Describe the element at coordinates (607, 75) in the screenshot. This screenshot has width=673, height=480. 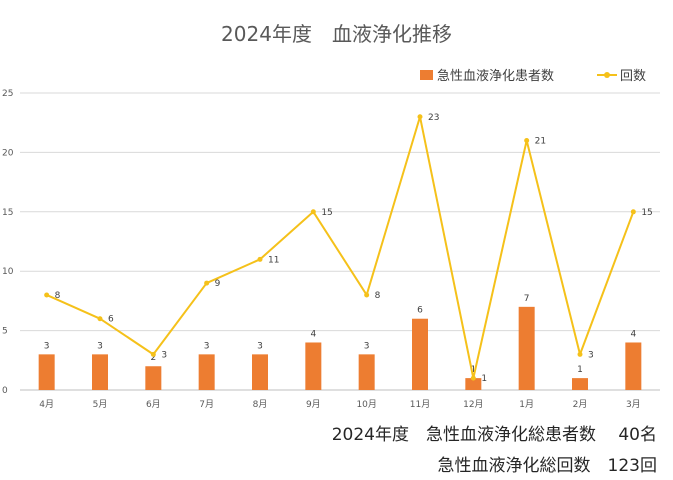
I see `legend-swatch-line` at that location.